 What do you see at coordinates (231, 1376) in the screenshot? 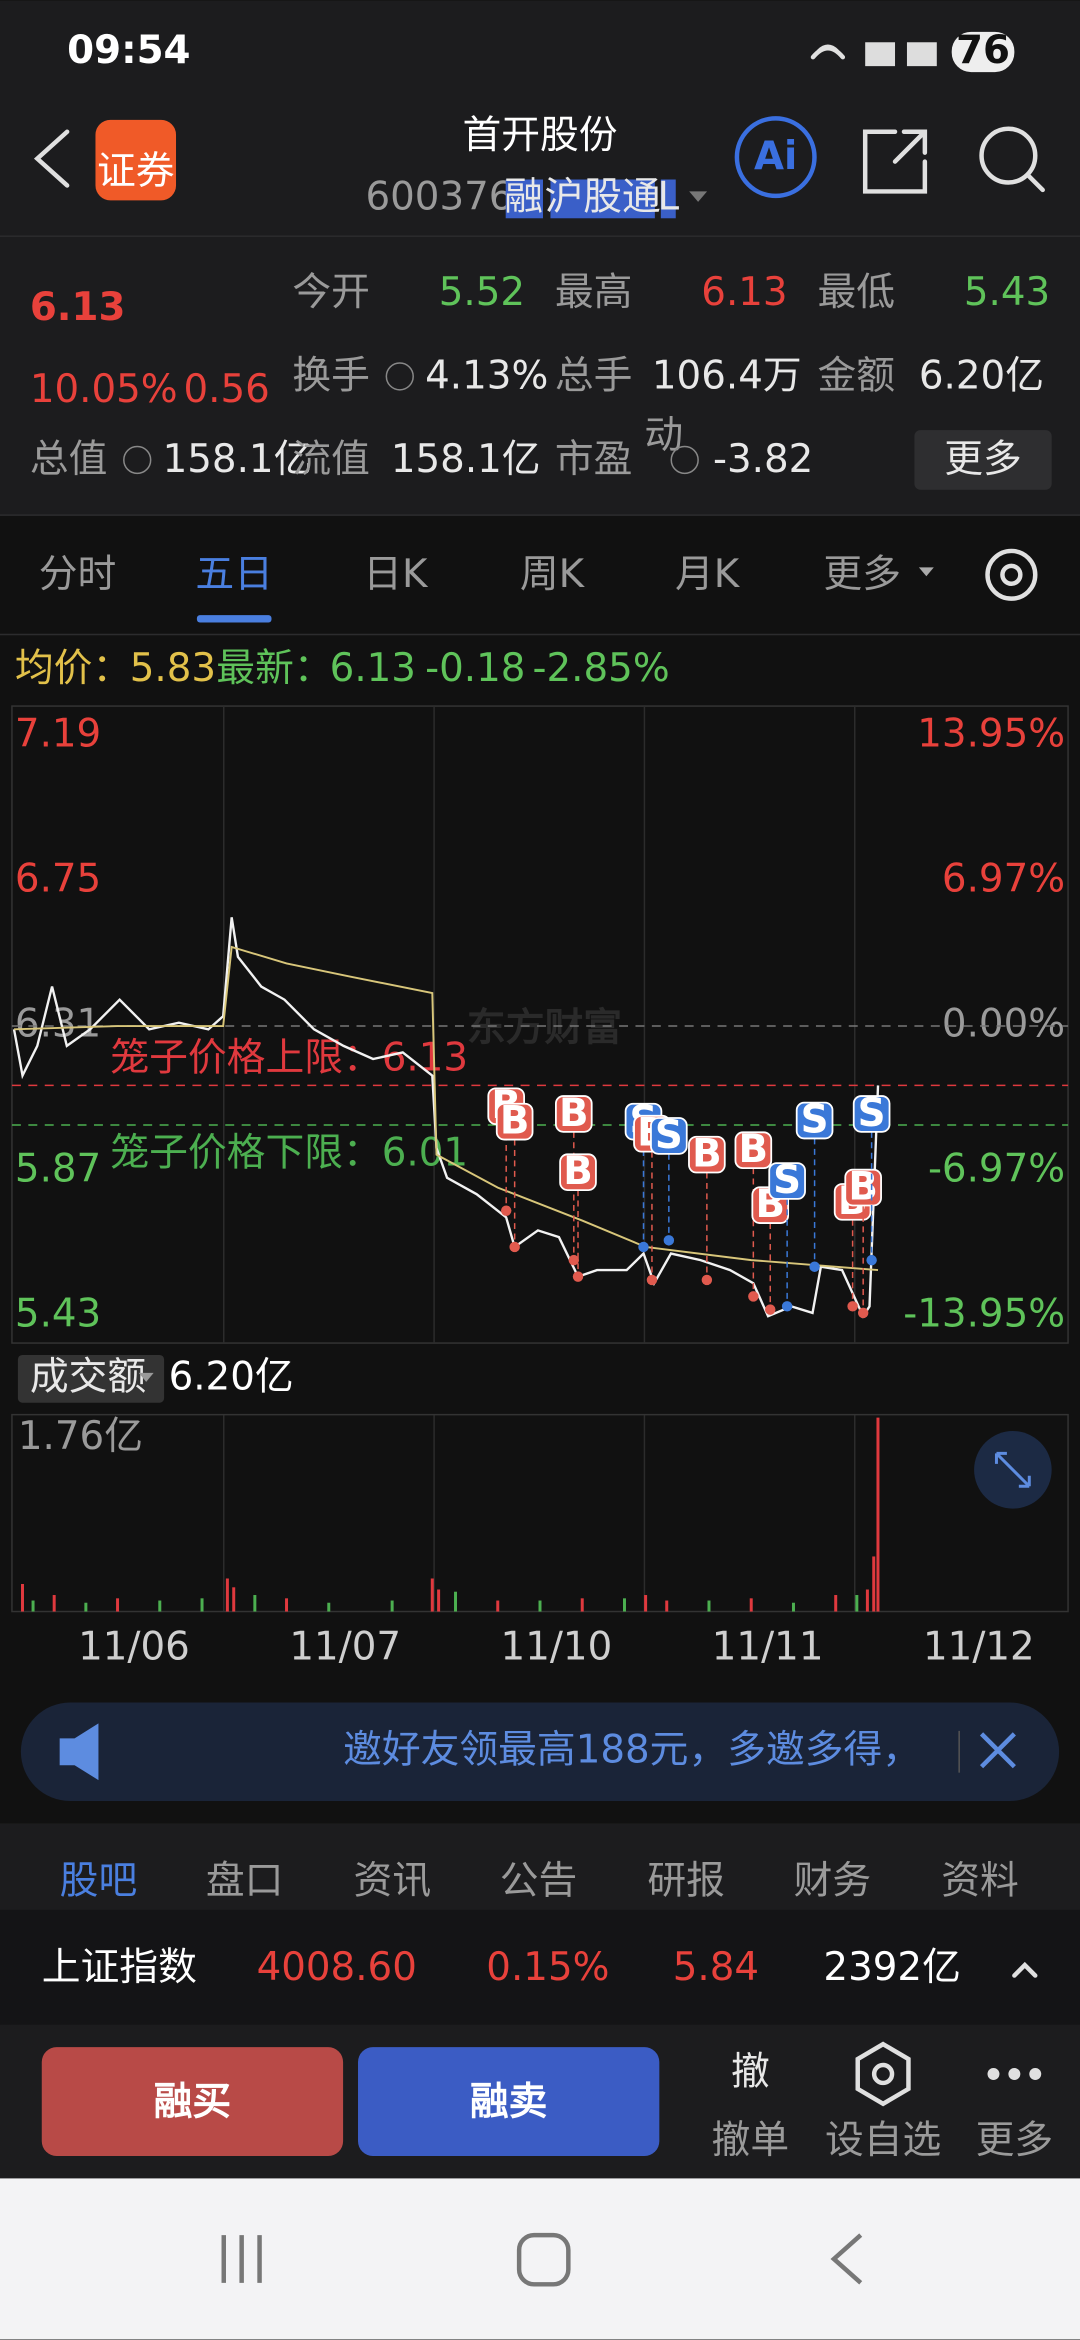
I see `volume-total: 6.20亿` at bounding box center [231, 1376].